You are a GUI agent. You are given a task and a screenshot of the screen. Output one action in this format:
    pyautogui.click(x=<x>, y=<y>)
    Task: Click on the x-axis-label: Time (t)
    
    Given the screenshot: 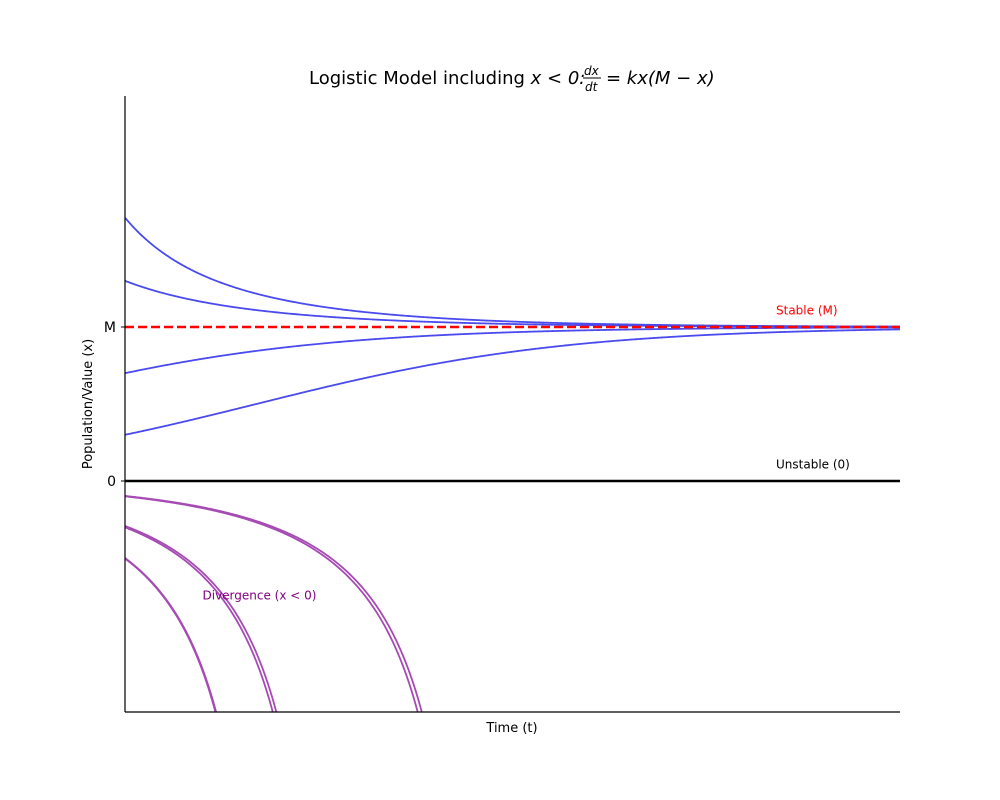 What is the action you would take?
    pyautogui.click(x=511, y=728)
    